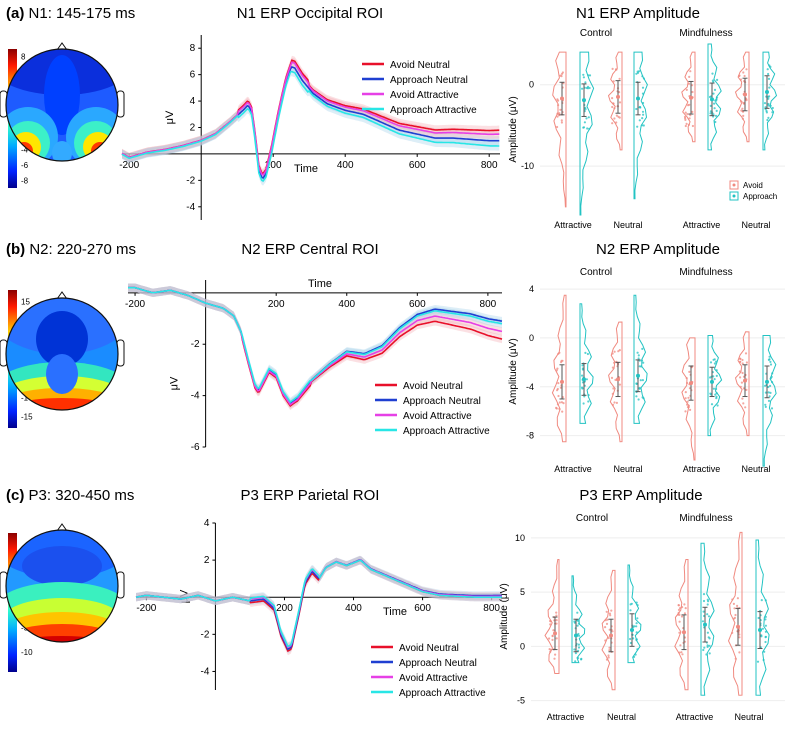  What do you see at coordinates (522, 646) in the screenshot?
I see `y-tick-label: 0` at bounding box center [522, 646].